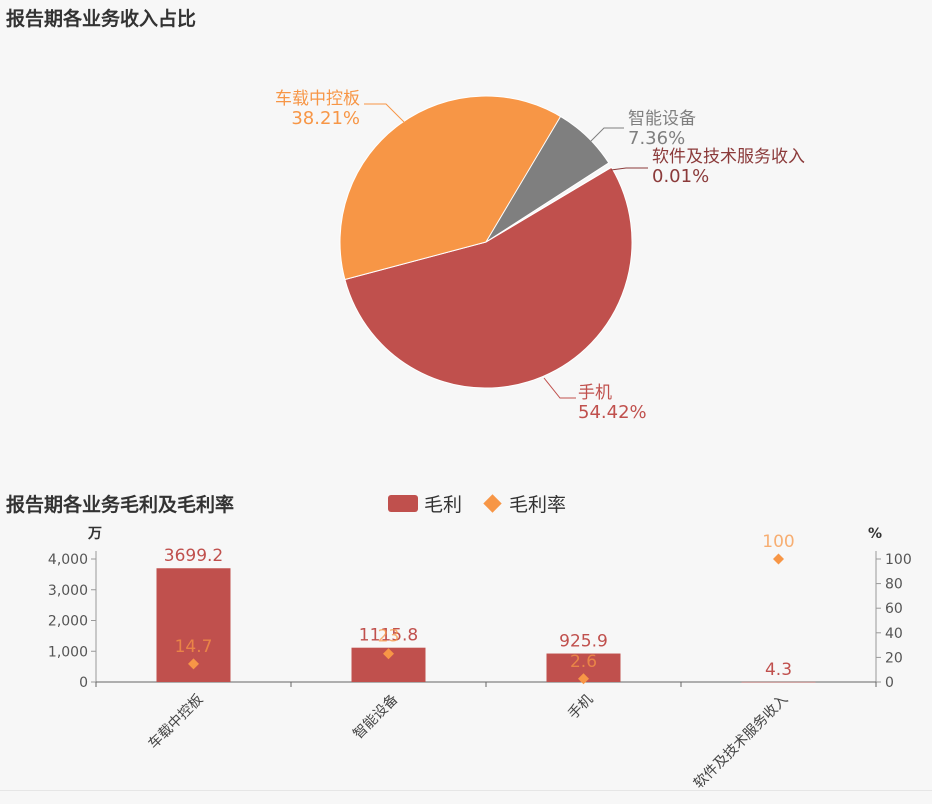 The height and width of the screenshot is (804, 932). What do you see at coordinates (889, 683) in the screenshot?
I see `right-tick-label-0: 0` at bounding box center [889, 683].